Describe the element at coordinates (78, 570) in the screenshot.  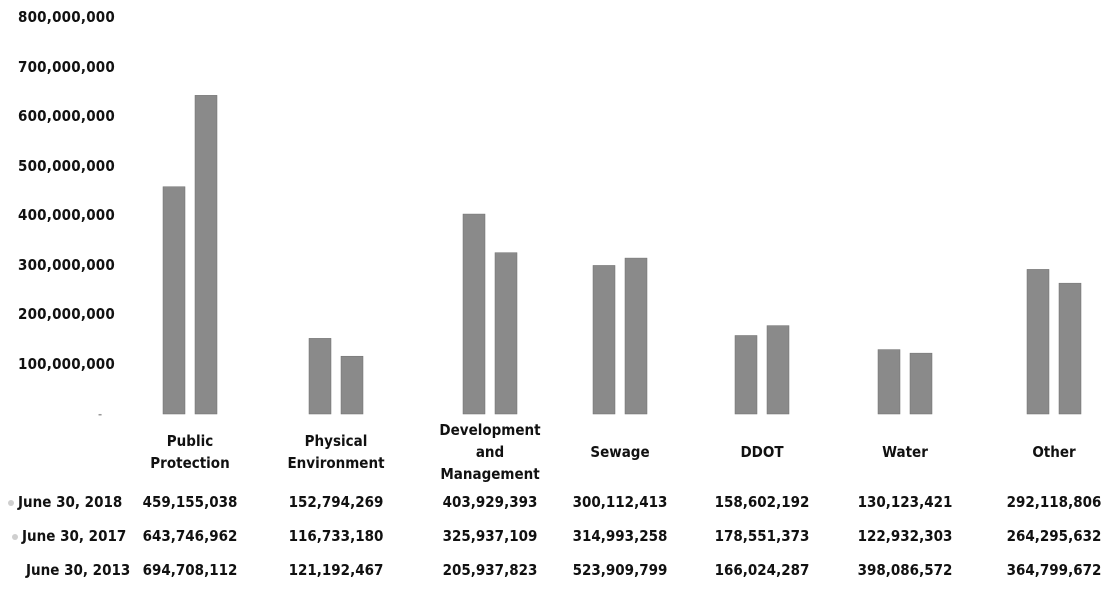
I see `series-name: June 30, 2013` at that location.